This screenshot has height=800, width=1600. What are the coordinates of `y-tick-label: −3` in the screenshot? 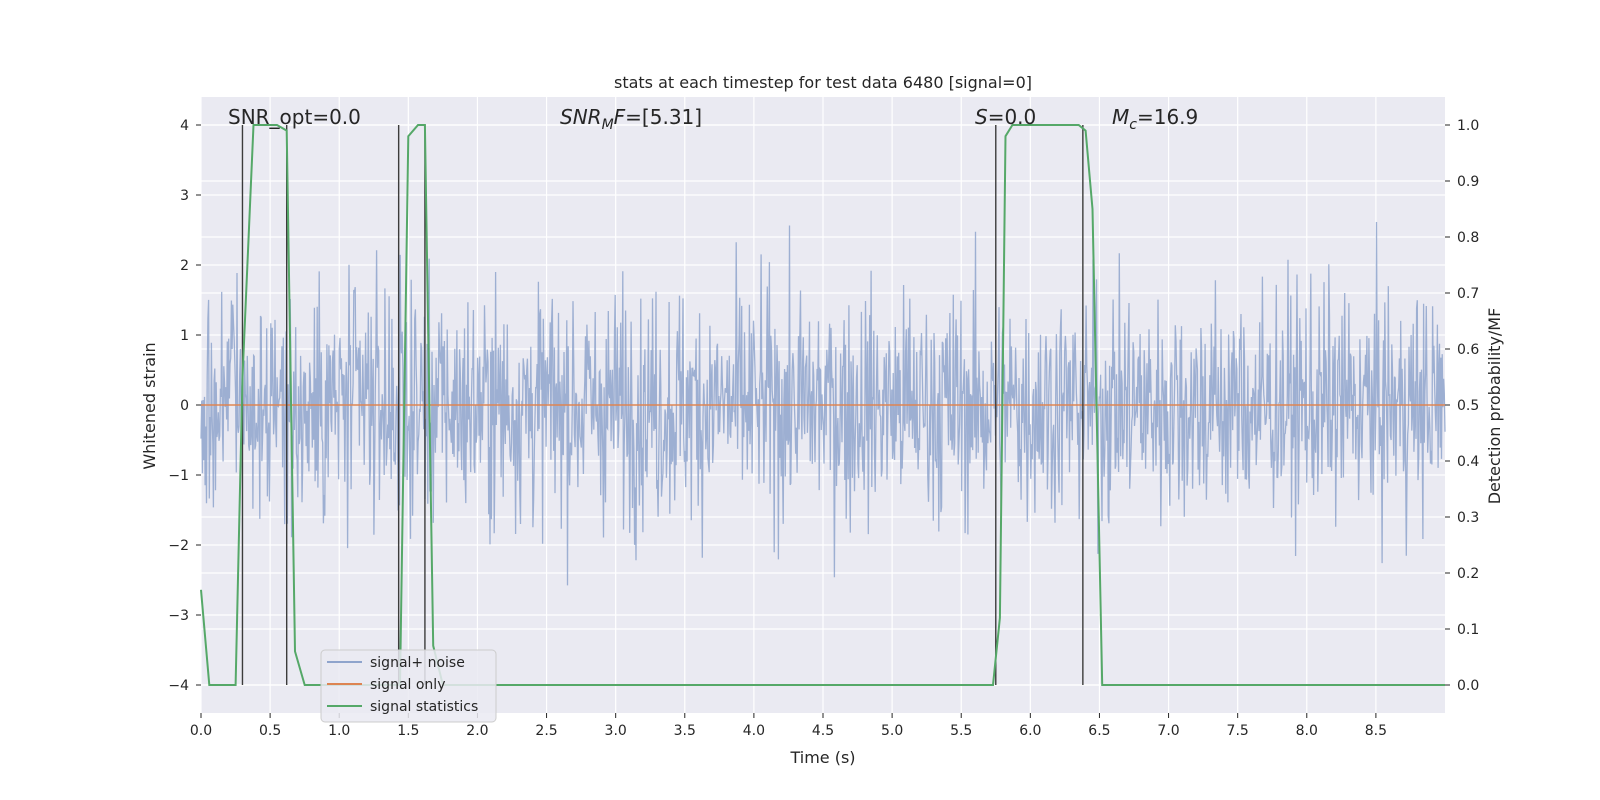 It's located at (178, 616).